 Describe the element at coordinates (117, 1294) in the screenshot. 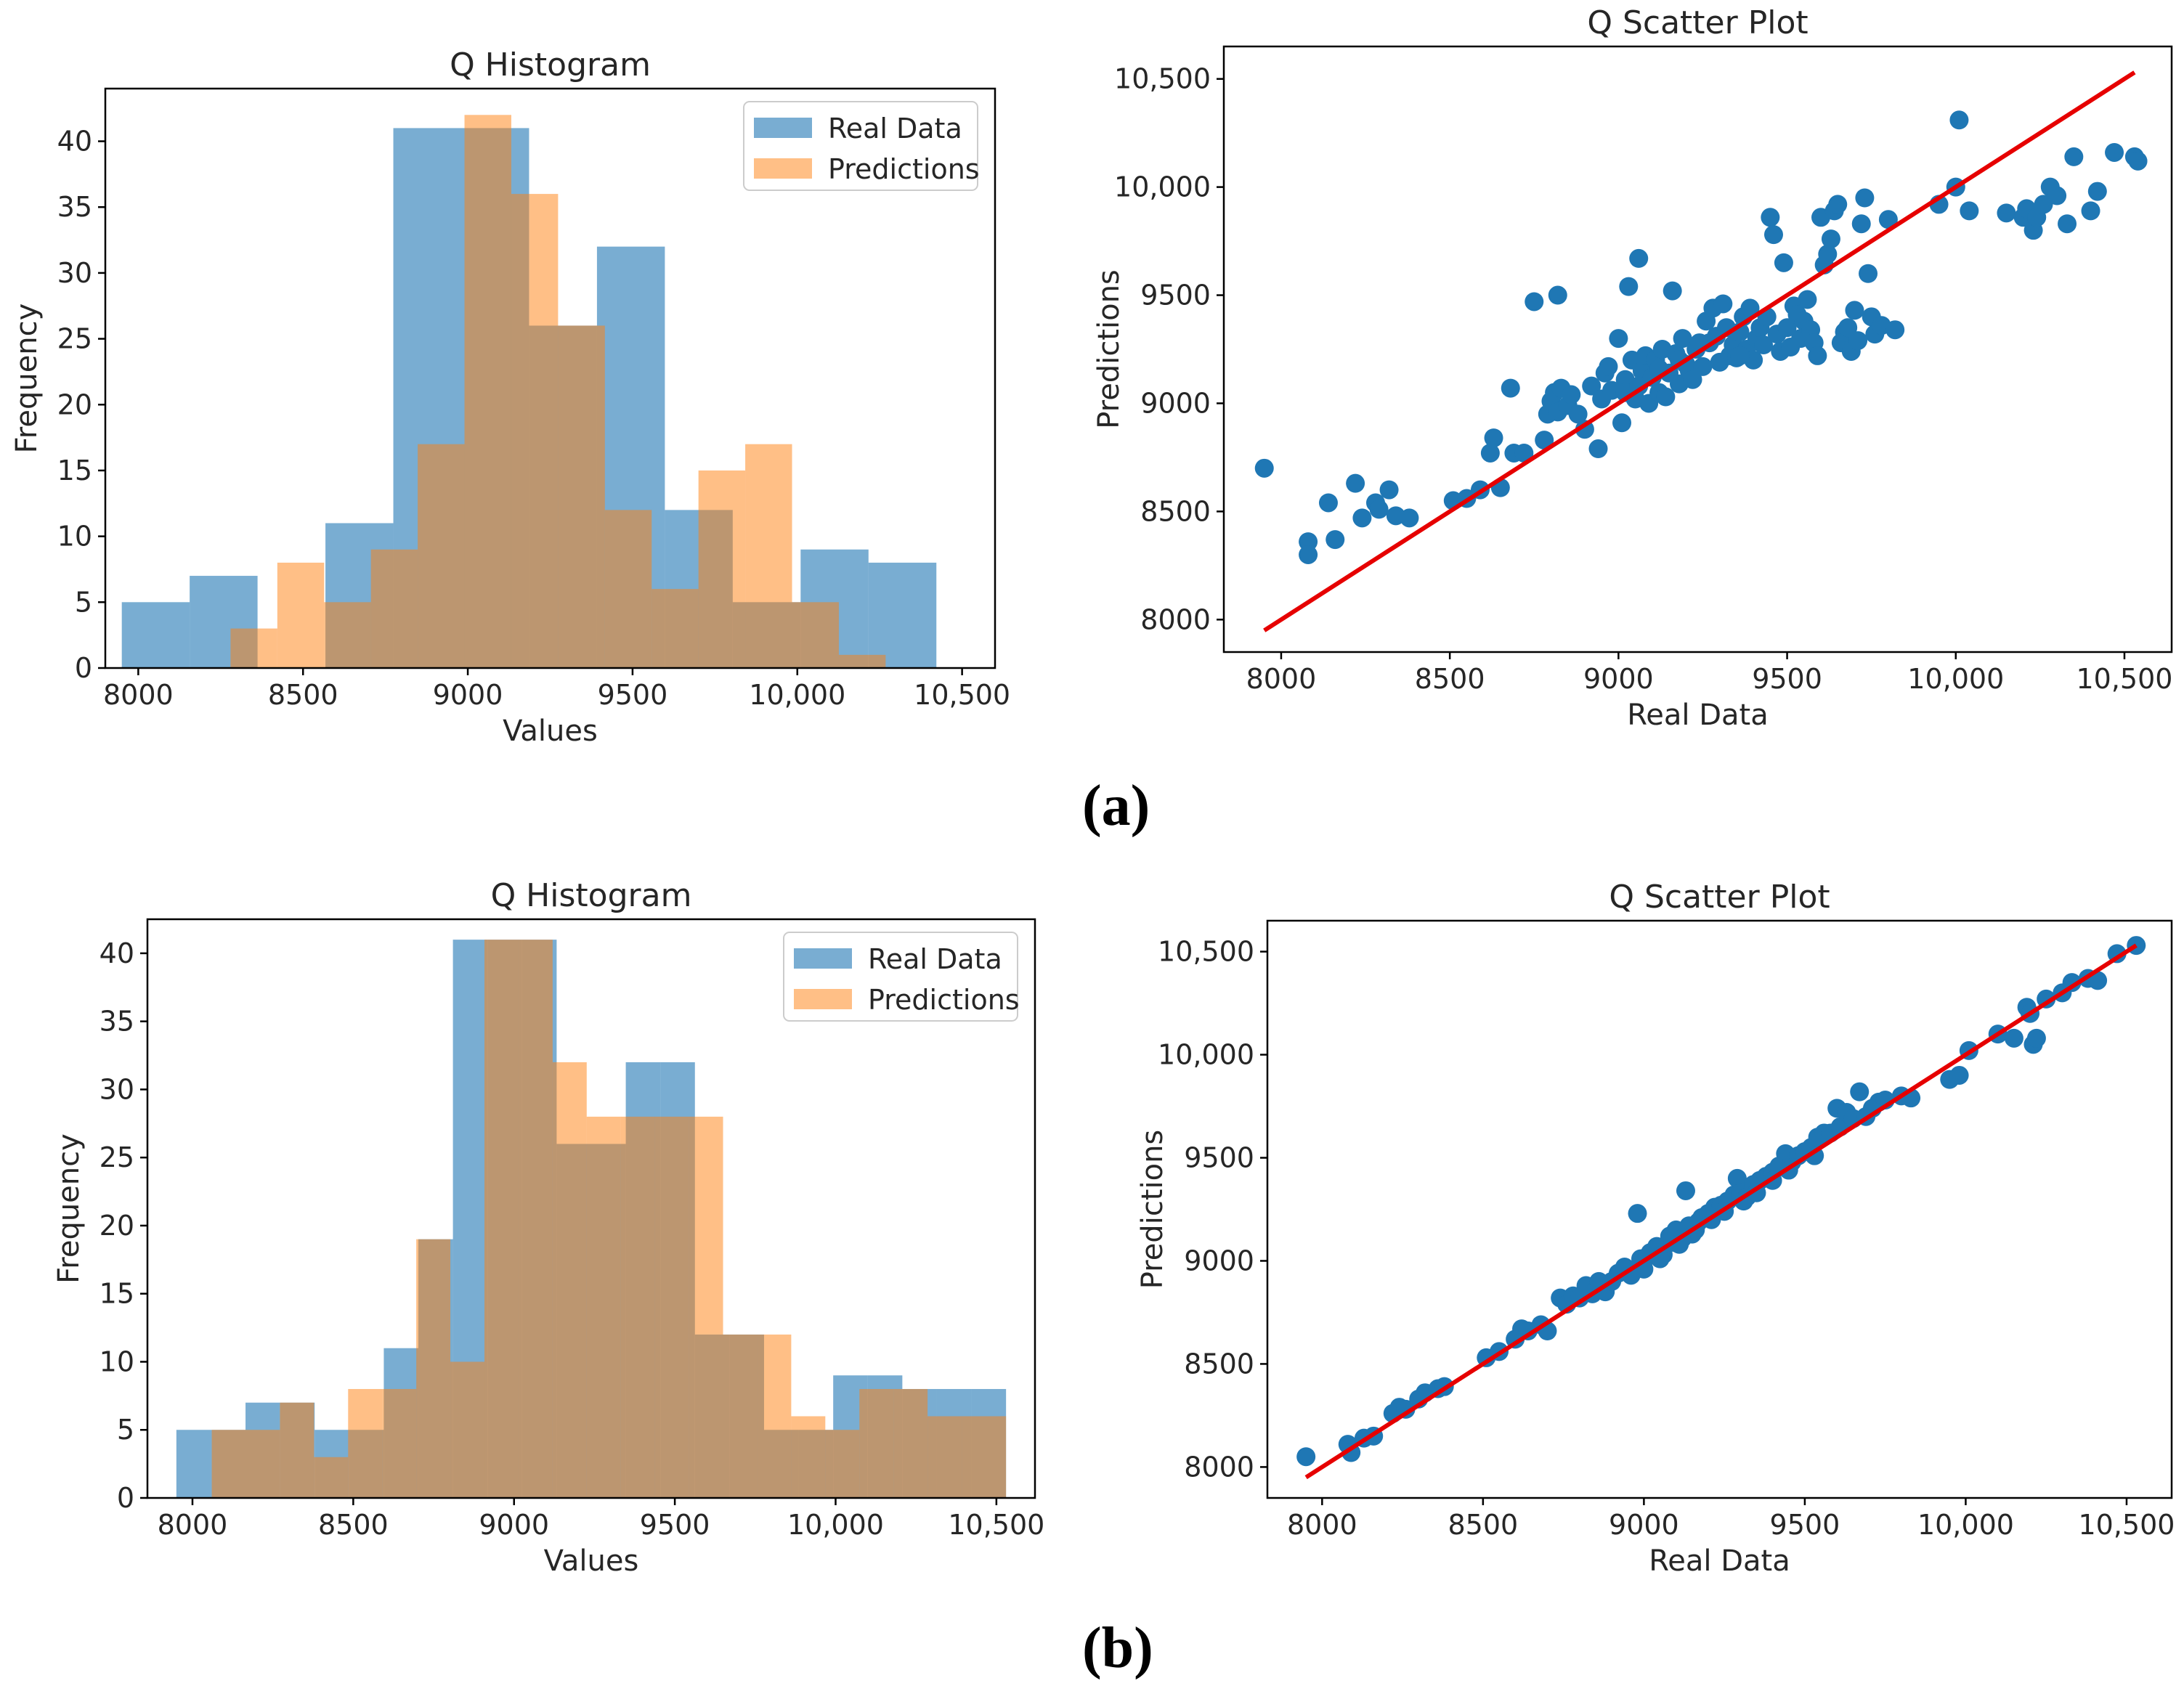

I see `y-tick-label: 15` at that location.